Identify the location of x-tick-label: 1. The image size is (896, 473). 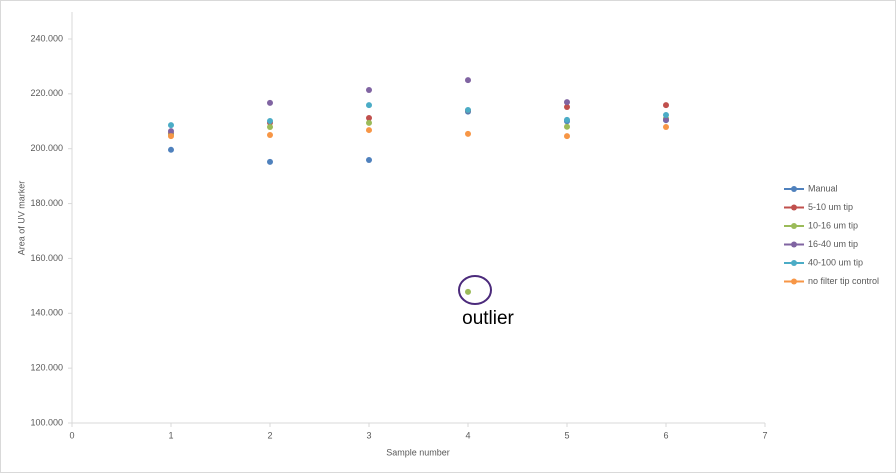
(170, 435).